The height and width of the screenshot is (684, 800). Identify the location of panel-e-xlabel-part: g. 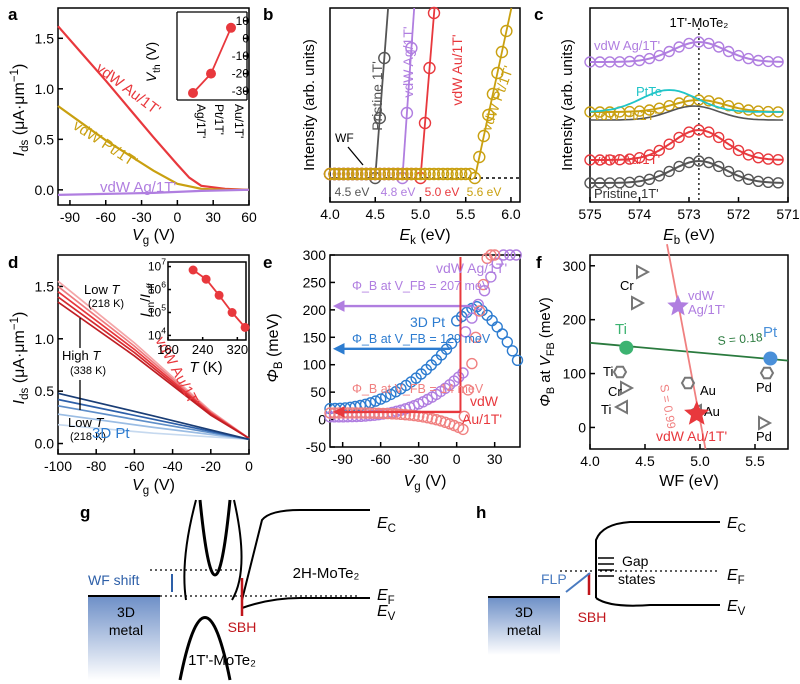
(417, 487).